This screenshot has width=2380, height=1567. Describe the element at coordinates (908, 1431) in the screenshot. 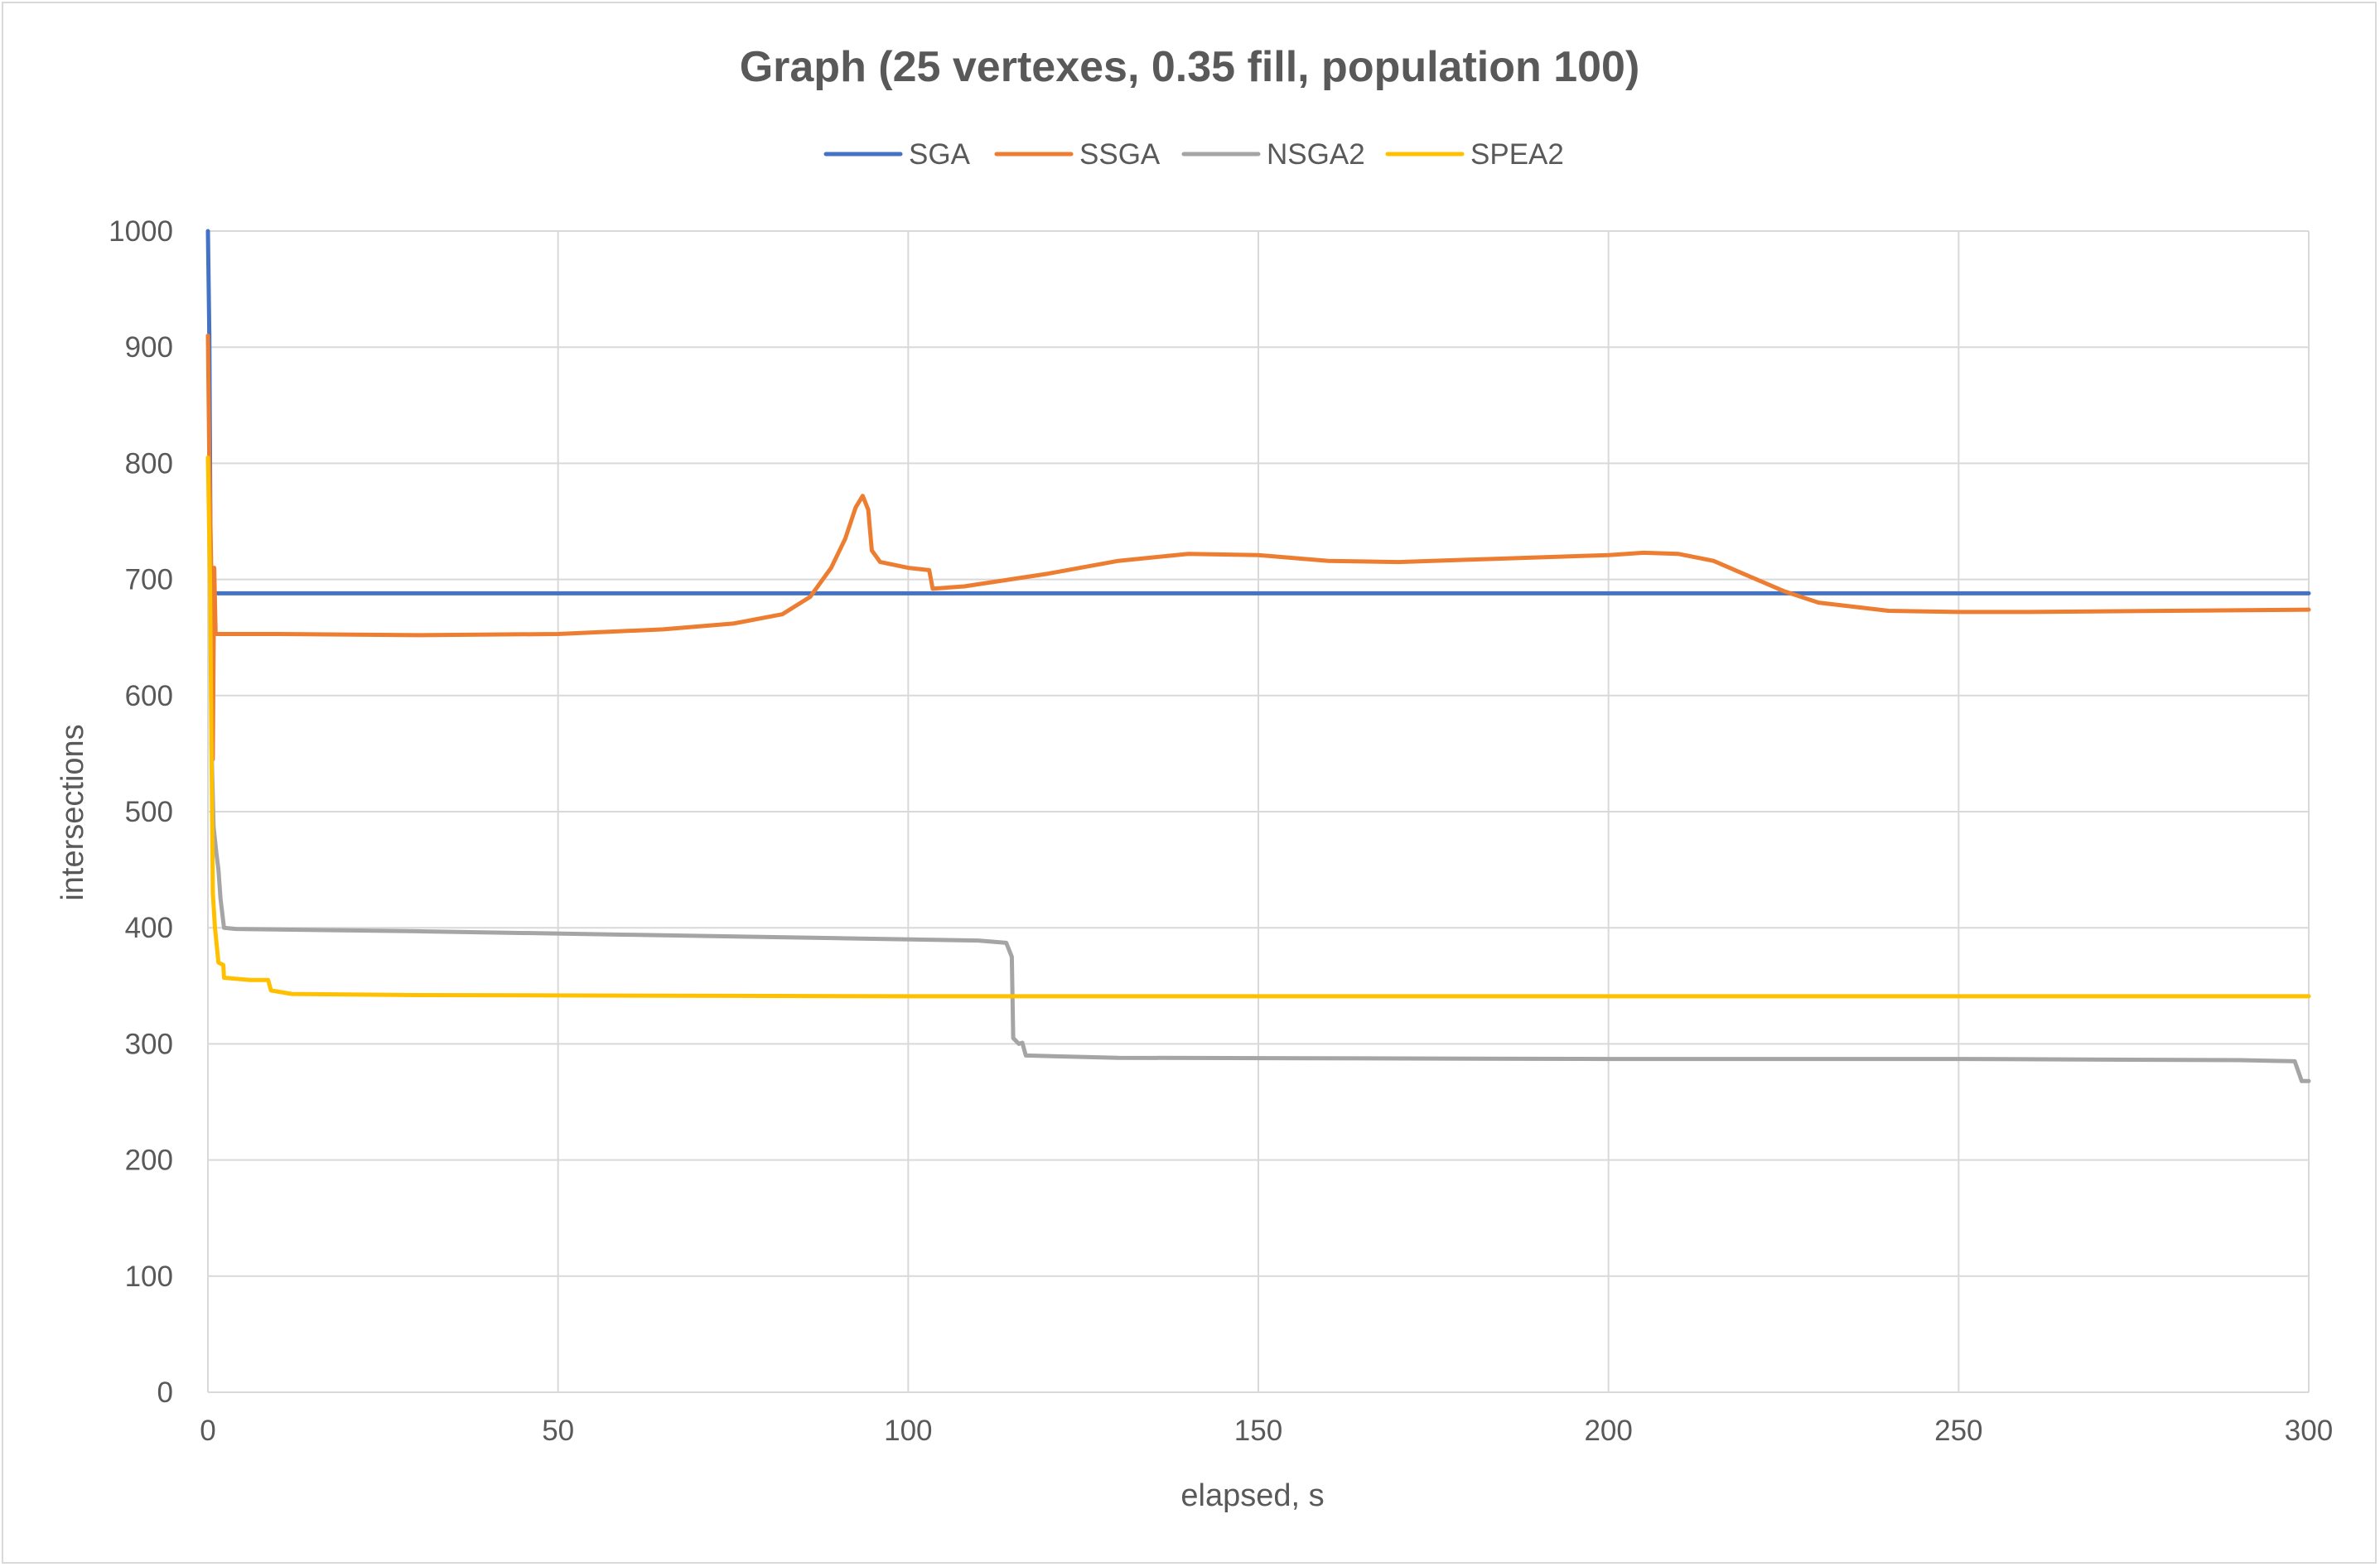

I see `x-tick-label: 100` at that location.